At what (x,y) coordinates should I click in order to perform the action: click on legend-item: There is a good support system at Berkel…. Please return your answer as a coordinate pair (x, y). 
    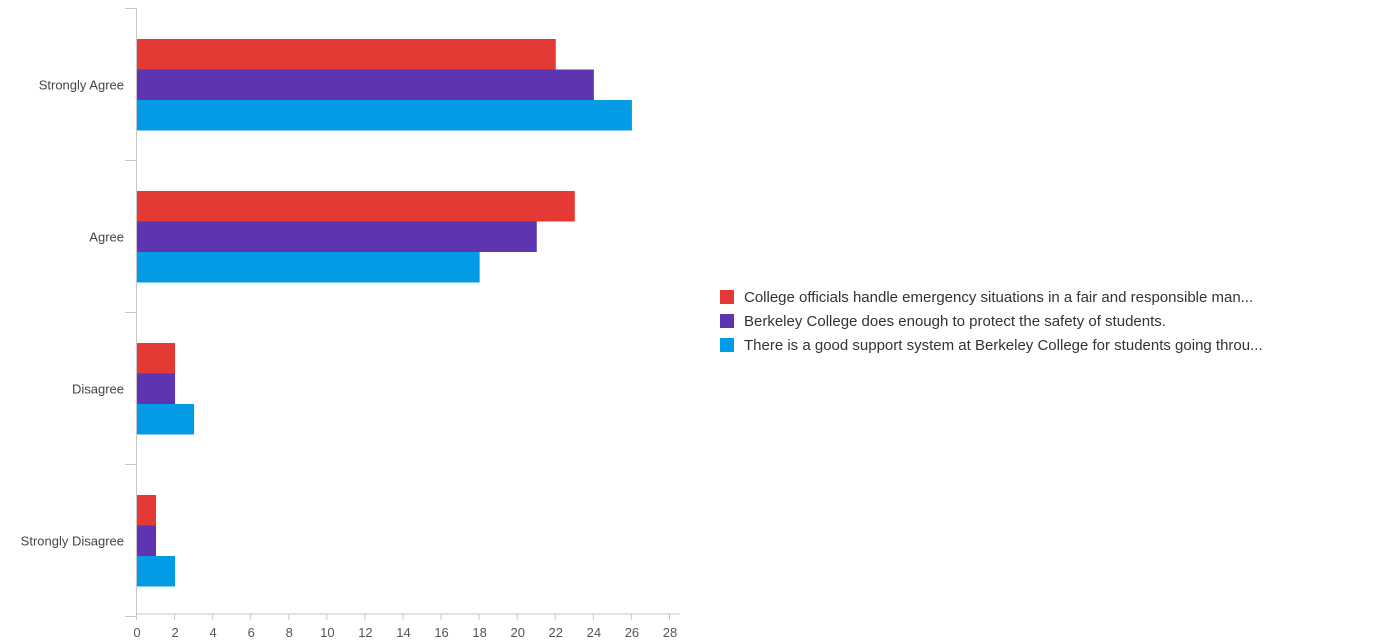
    Looking at the image, I should click on (1047, 345).